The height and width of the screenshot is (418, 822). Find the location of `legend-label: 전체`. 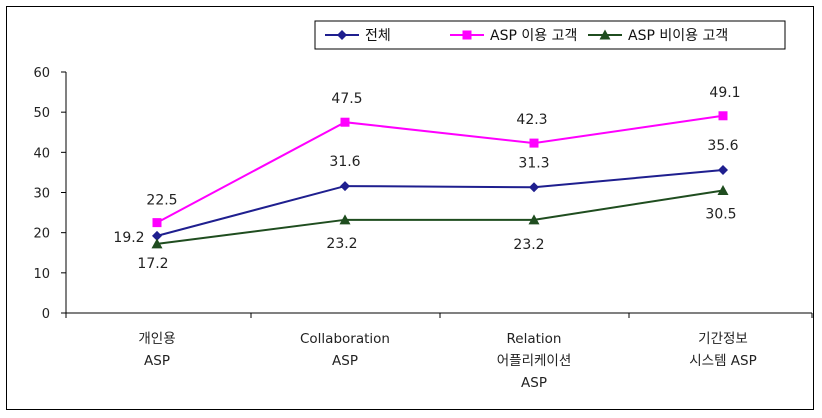

legend-label: 전체 is located at coordinates (378, 36).